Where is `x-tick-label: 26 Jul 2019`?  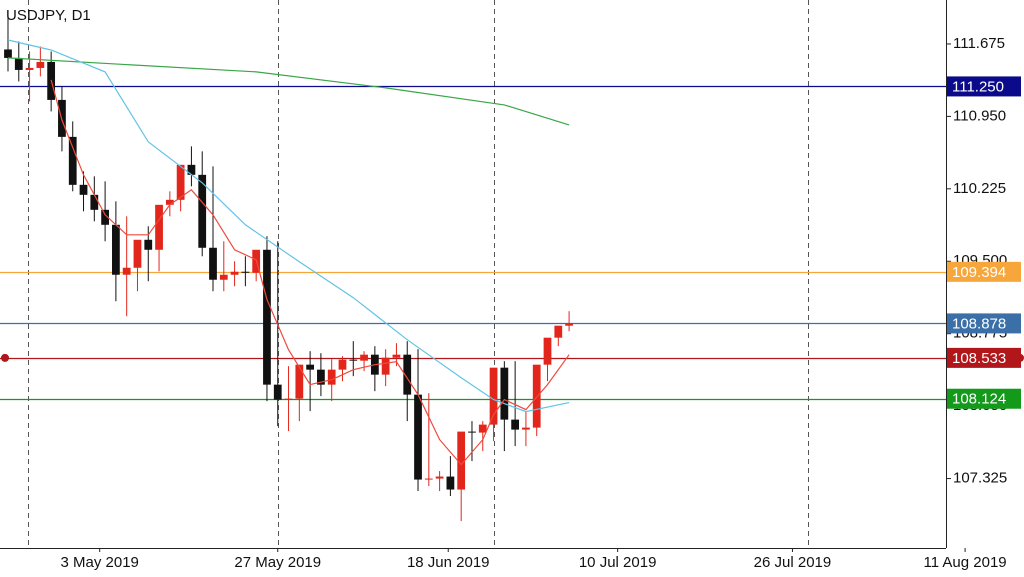 x-tick-label: 26 Jul 2019 is located at coordinates (793, 562).